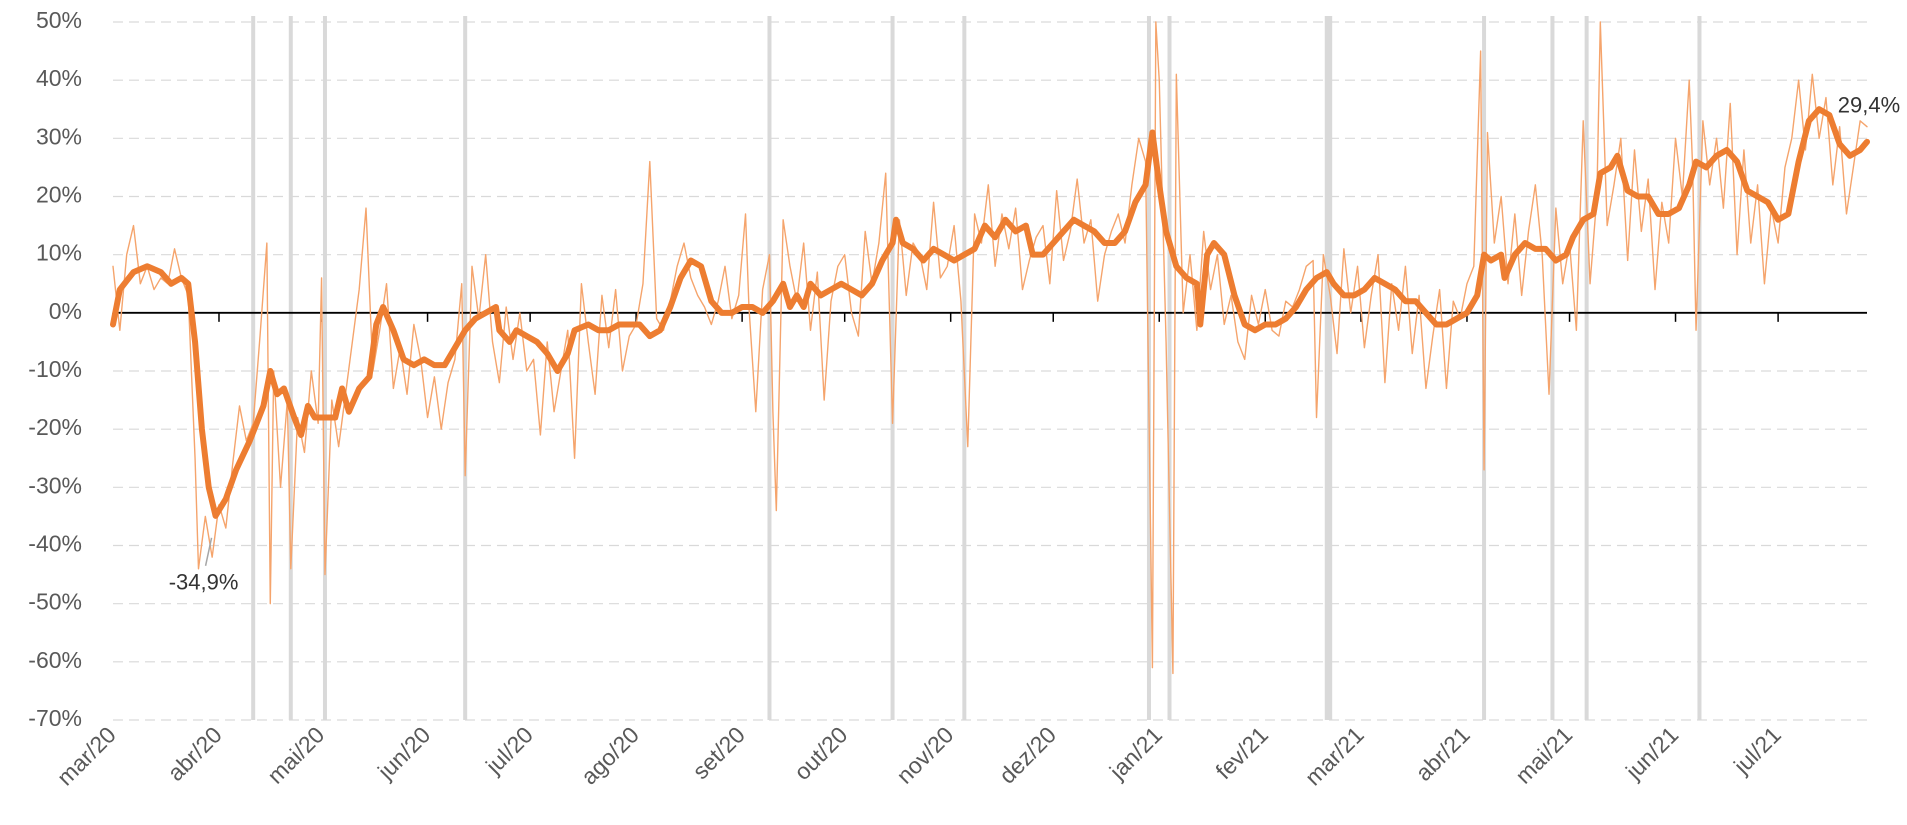 The height and width of the screenshot is (825, 1907). I want to click on x-tick-label: jun/21, so click(1651, 752).